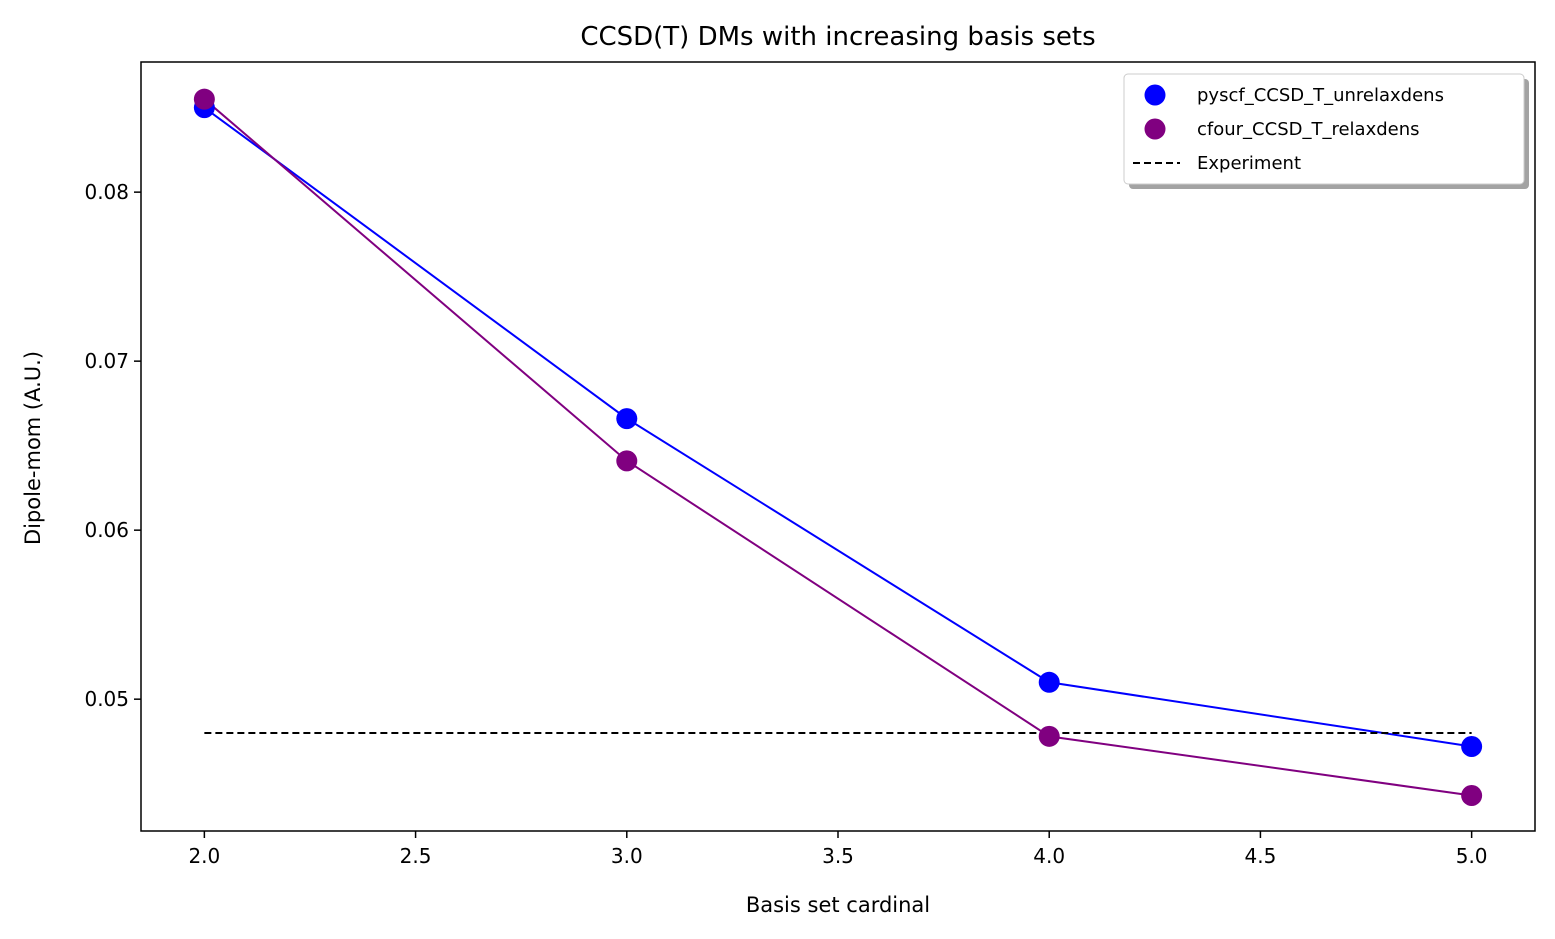  Describe the element at coordinates (1261, 856) in the screenshot. I see `x-tick-label: 4.5` at that location.